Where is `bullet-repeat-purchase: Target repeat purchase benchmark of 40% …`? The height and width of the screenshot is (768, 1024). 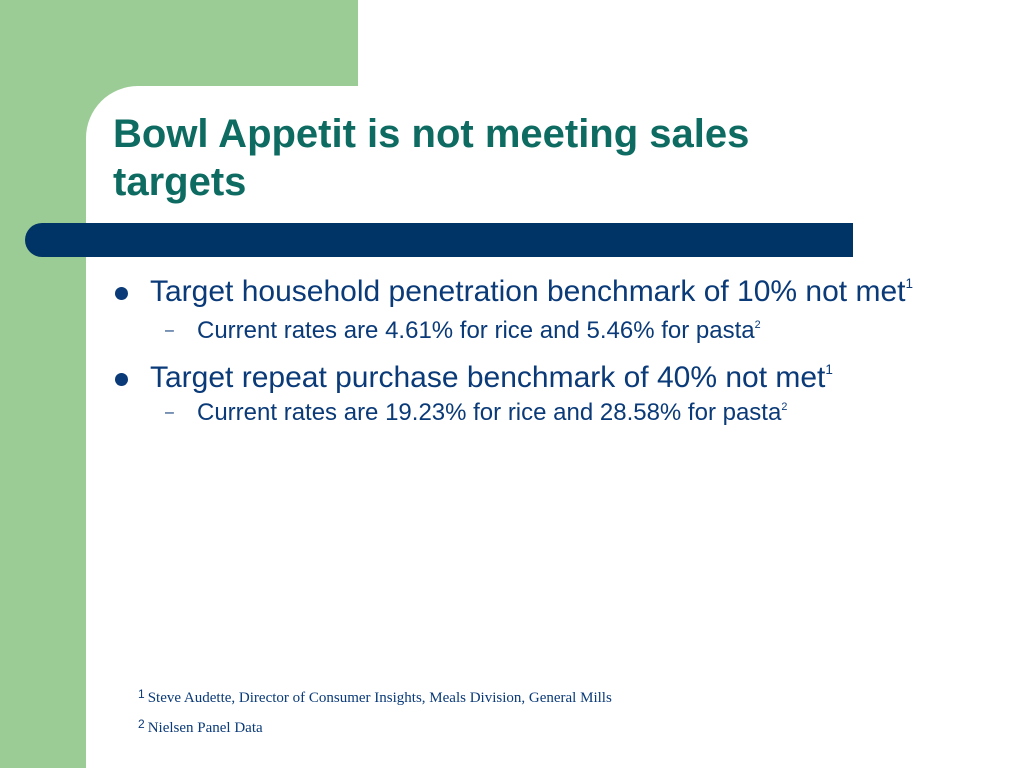
bullet-repeat-purchase: Target repeat purchase benchmark of 40% … is located at coordinates (543, 378).